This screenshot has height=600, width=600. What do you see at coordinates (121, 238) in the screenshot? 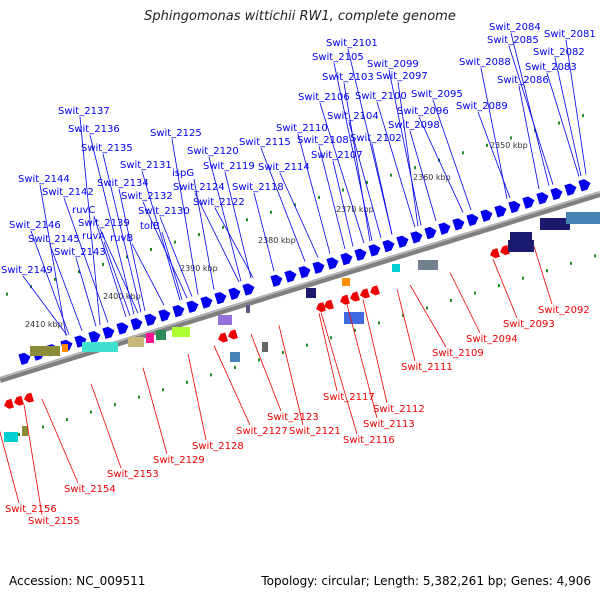
I see `forward-gene-label: ruvB` at bounding box center [121, 238].